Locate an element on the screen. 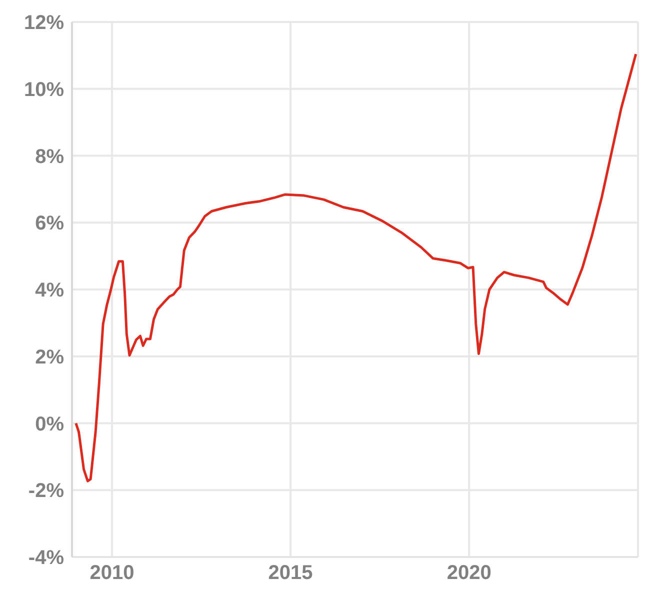 The height and width of the screenshot is (599, 654). y-tick-label: 8% is located at coordinates (49, 157).